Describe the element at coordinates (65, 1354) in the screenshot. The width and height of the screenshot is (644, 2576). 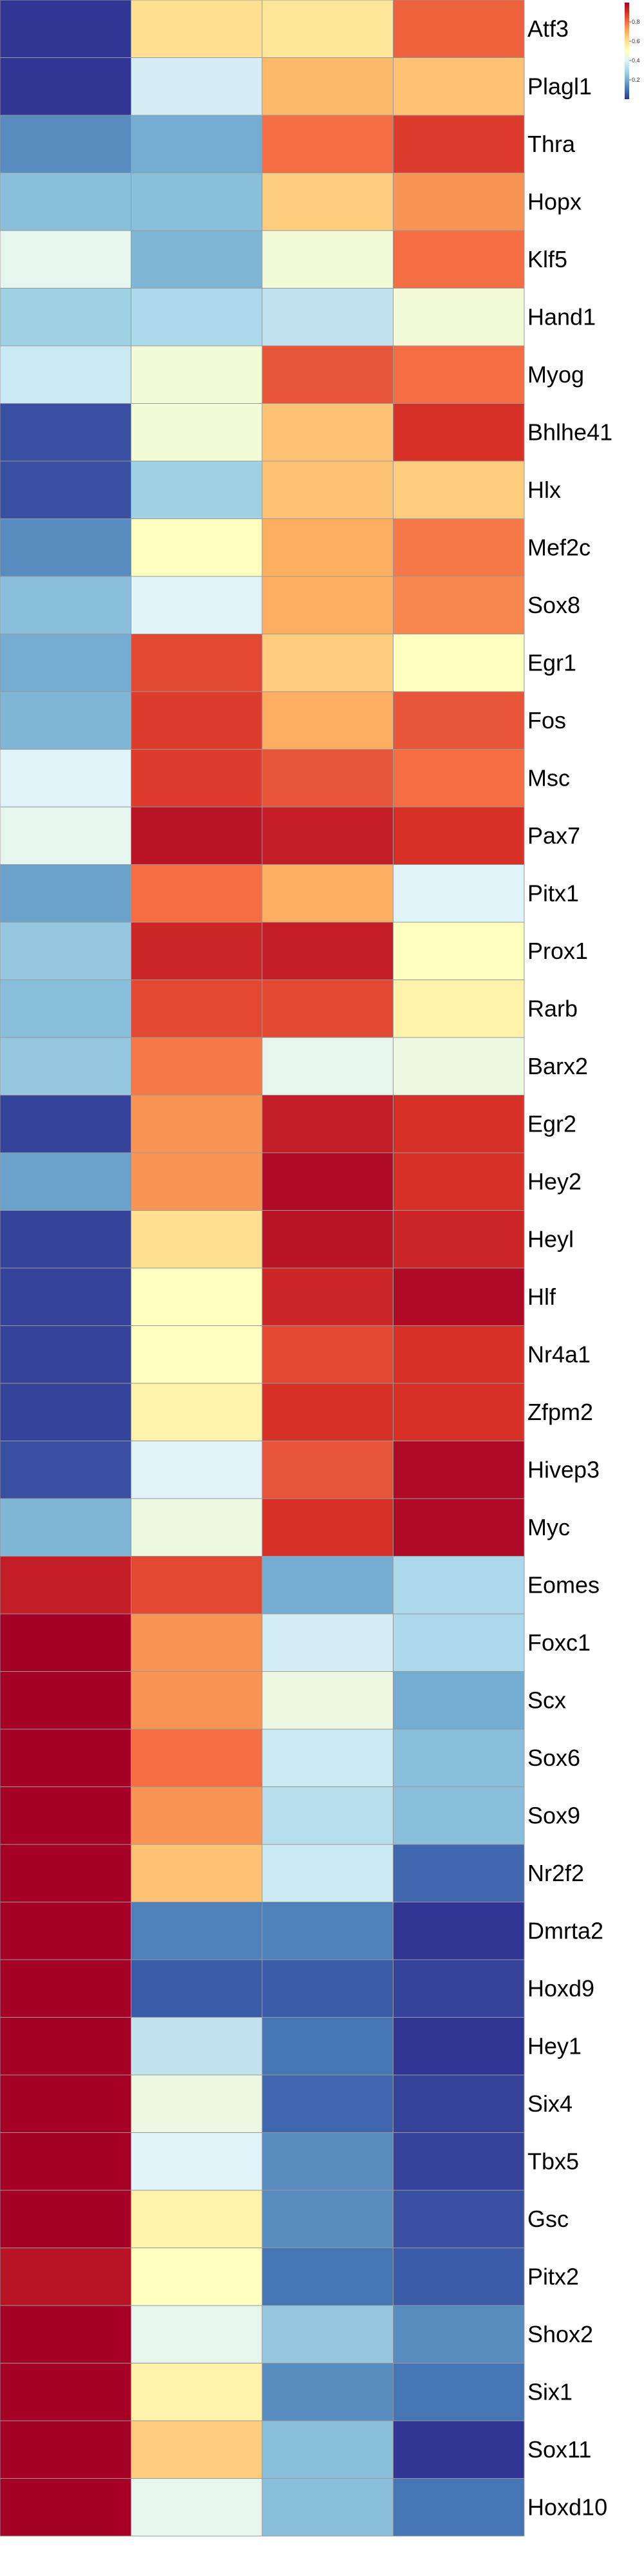
I see `heatmap-cell-nr4a1-col1` at that location.